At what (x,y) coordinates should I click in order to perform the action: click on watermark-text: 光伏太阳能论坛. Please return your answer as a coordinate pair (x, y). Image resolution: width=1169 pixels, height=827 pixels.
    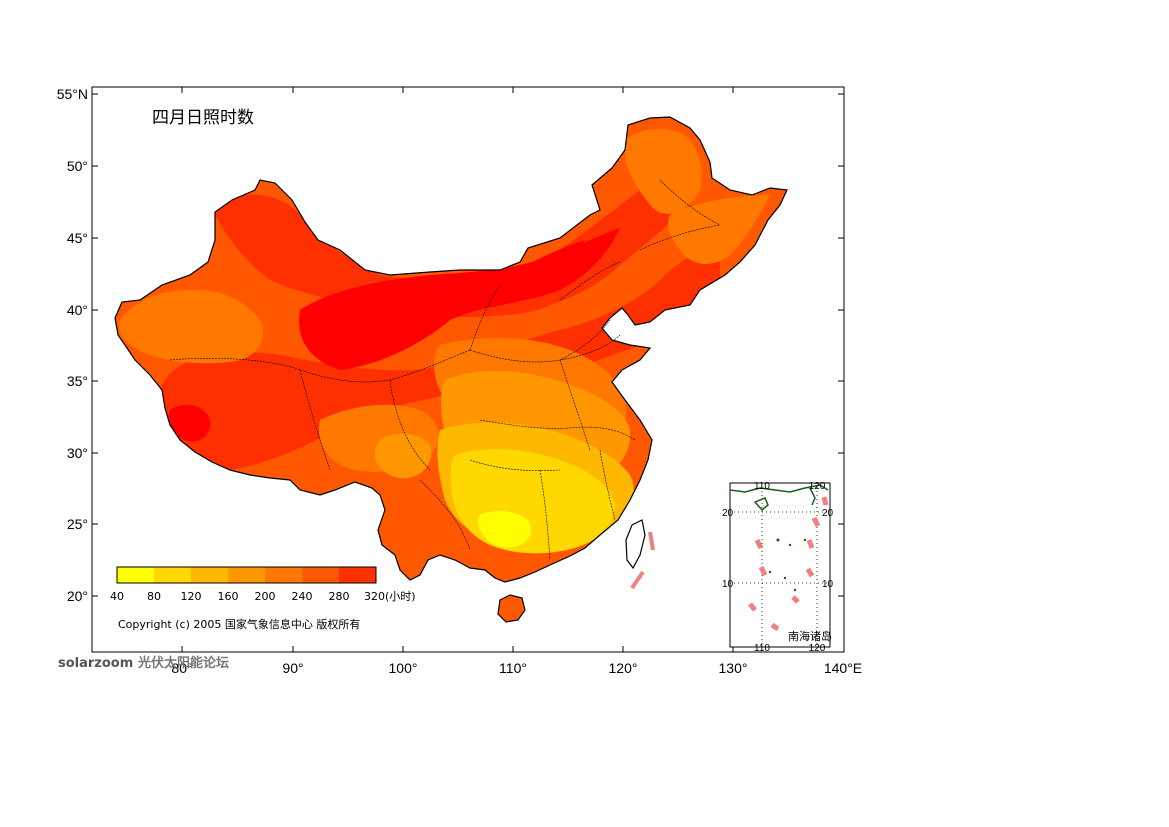
    Looking at the image, I should click on (183, 663).